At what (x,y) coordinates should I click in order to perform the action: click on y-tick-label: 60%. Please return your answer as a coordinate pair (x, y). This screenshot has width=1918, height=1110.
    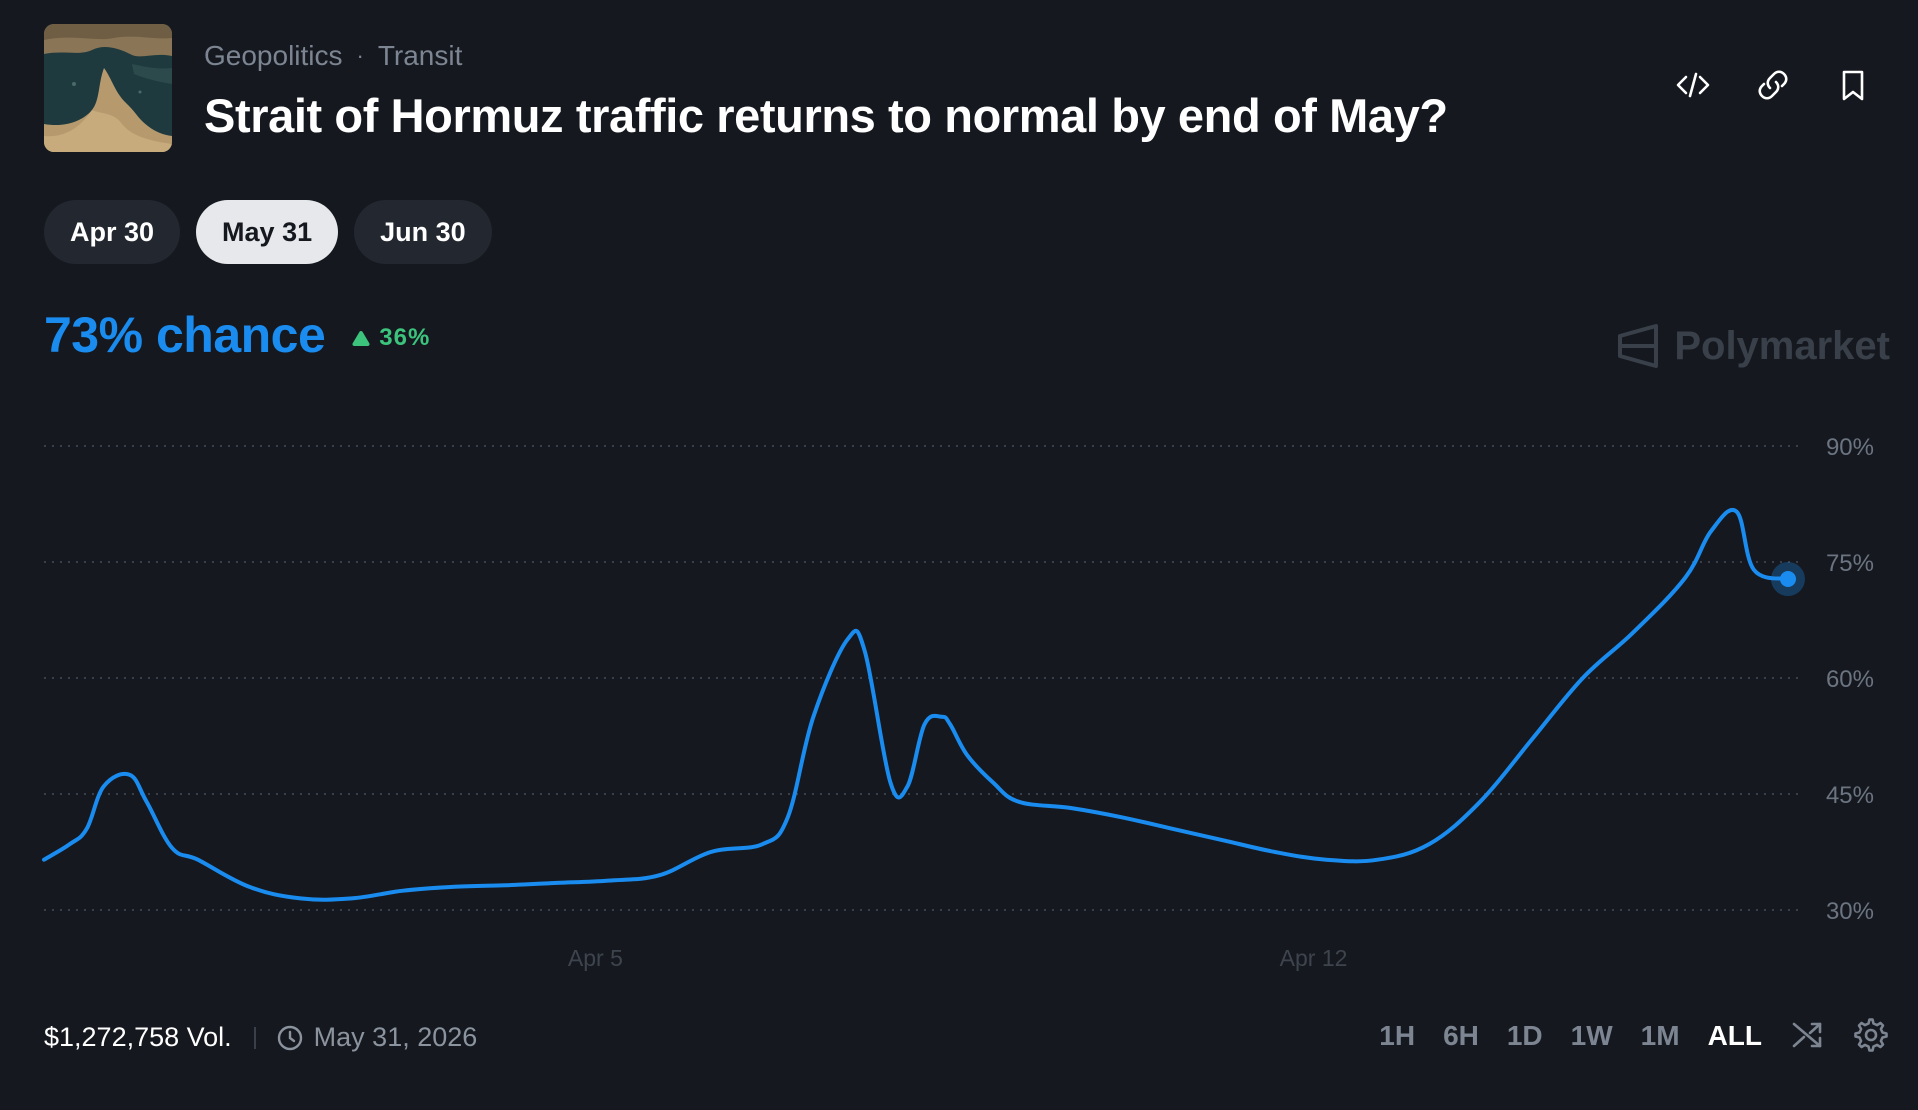
    Looking at the image, I should click on (1850, 679).